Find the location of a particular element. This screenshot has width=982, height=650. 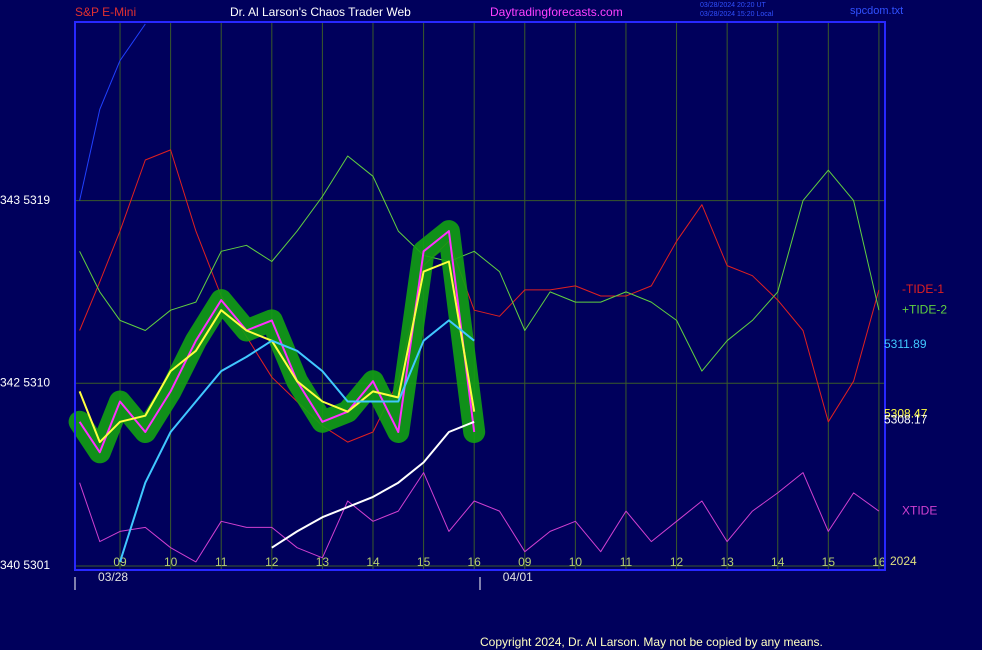

site: Daytradingforecasts.com is located at coordinates (556, 12).